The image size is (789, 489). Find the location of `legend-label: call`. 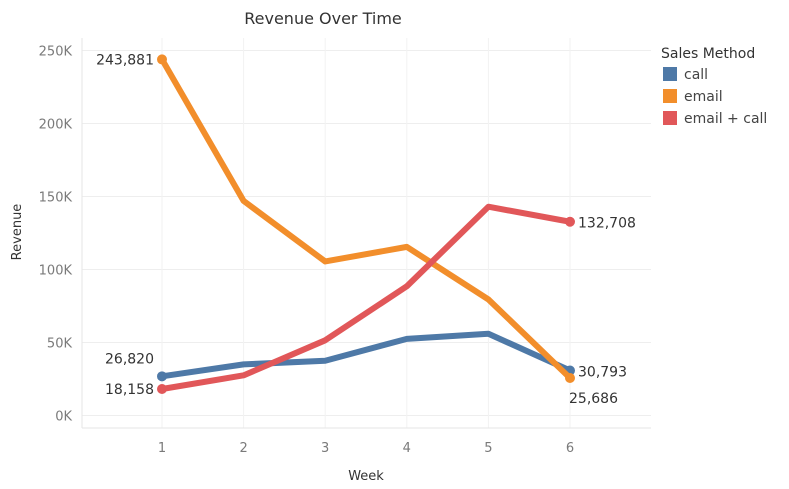

legend-label: call is located at coordinates (696, 75).